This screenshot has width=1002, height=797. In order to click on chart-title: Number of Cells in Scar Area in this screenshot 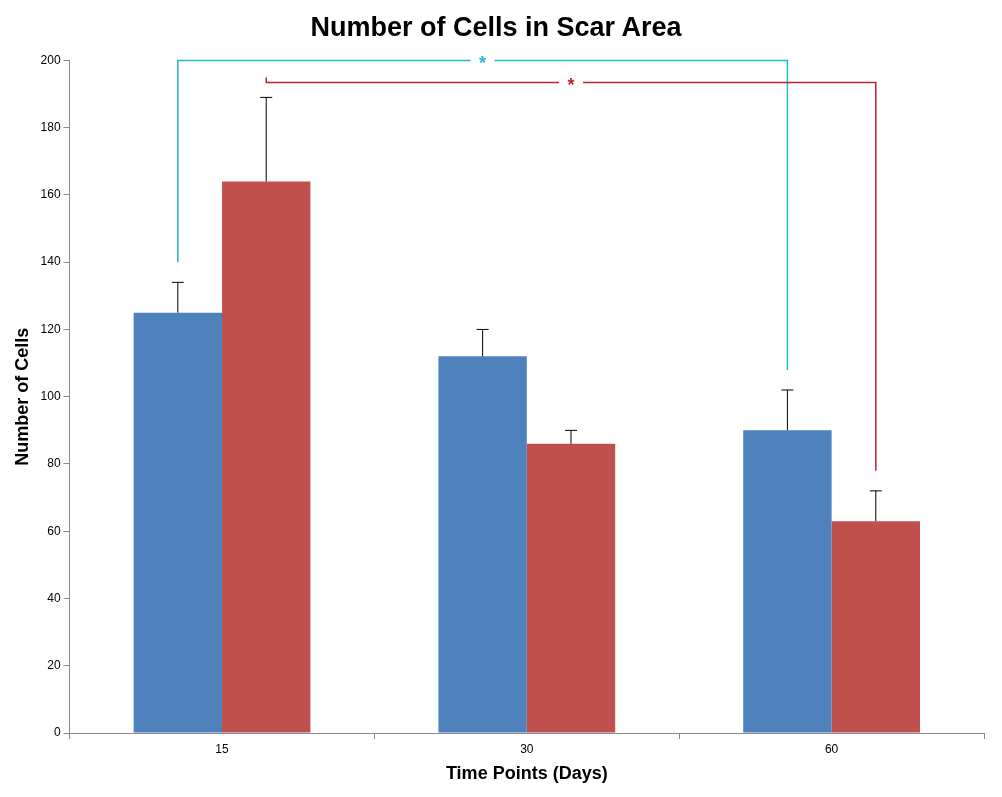, I will do `click(496, 26)`.